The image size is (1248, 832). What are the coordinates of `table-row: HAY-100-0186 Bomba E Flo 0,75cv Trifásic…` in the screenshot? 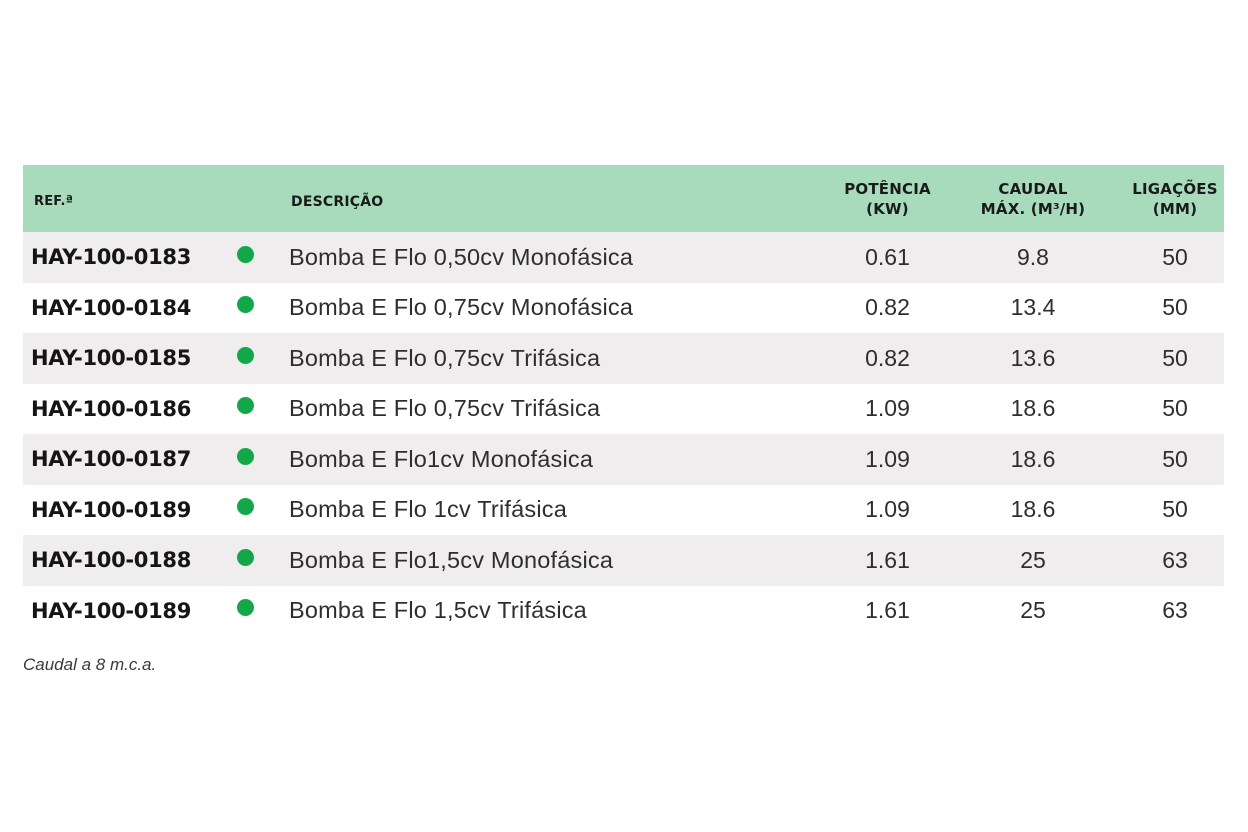 It's located at (623, 408).